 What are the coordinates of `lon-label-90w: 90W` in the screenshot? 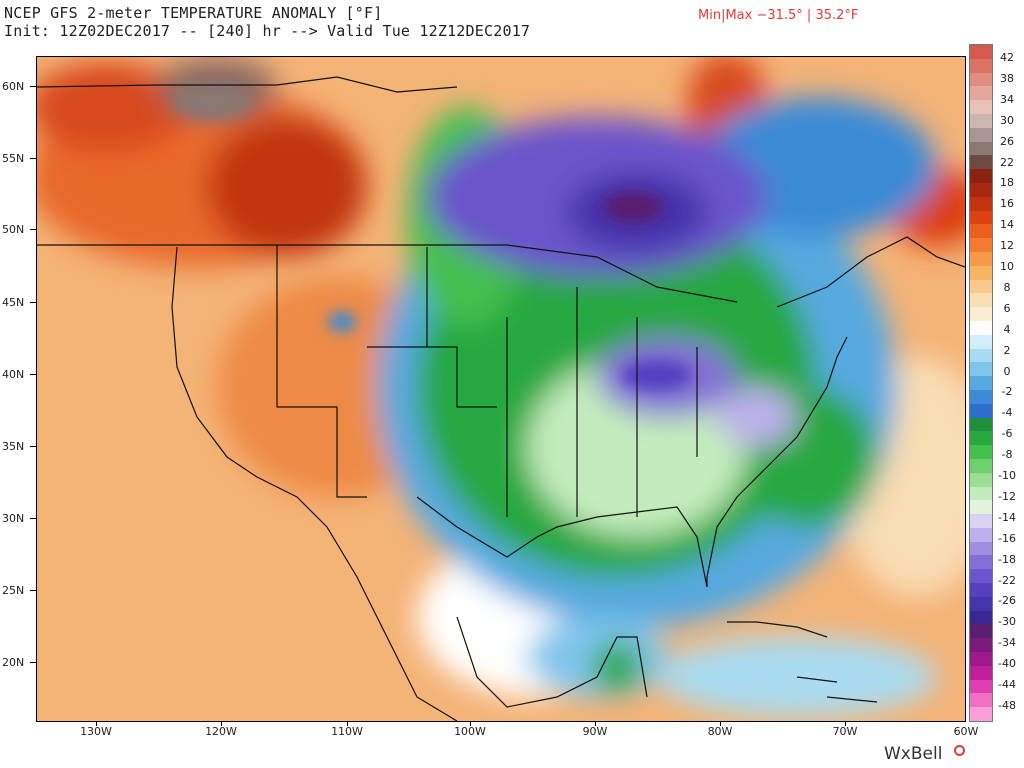 It's located at (595, 731).